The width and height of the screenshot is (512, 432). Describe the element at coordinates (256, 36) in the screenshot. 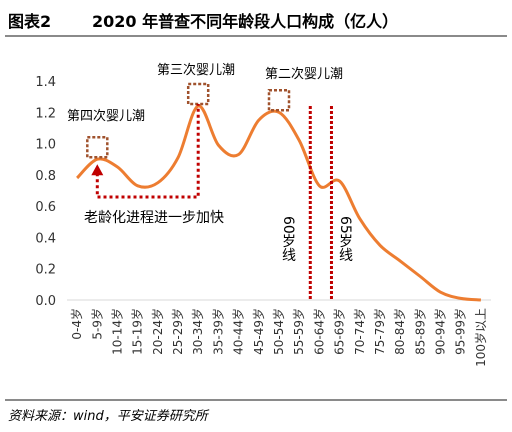

I see `top-rule` at that location.